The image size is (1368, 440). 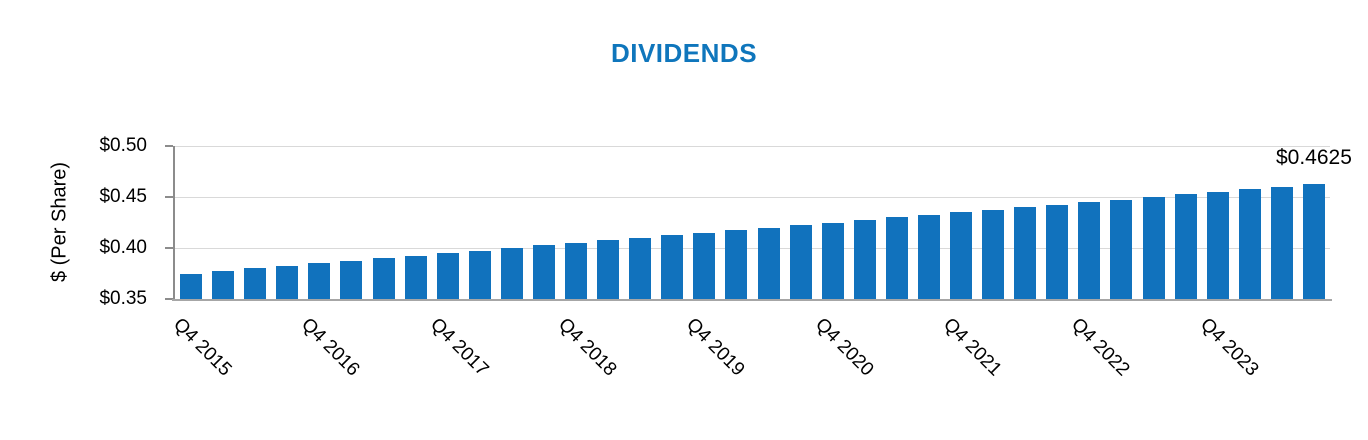 I want to click on x-tick-label: Q4 2020, so click(x=844, y=347).